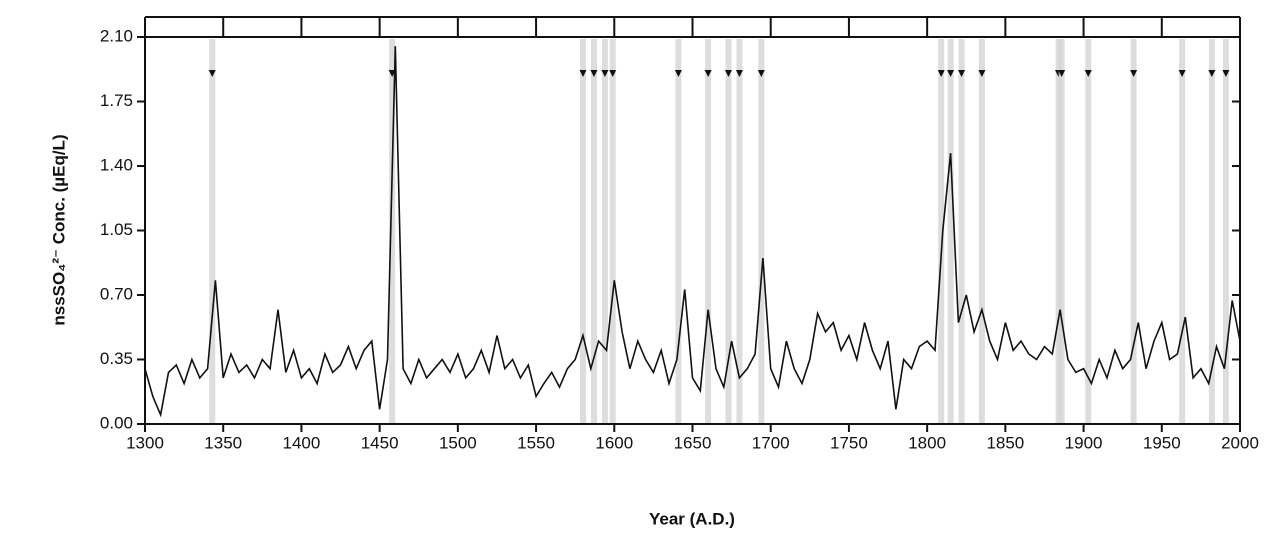  What do you see at coordinates (302, 442) in the screenshot?
I see `x-tick-label: 1400` at bounding box center [302, 442].